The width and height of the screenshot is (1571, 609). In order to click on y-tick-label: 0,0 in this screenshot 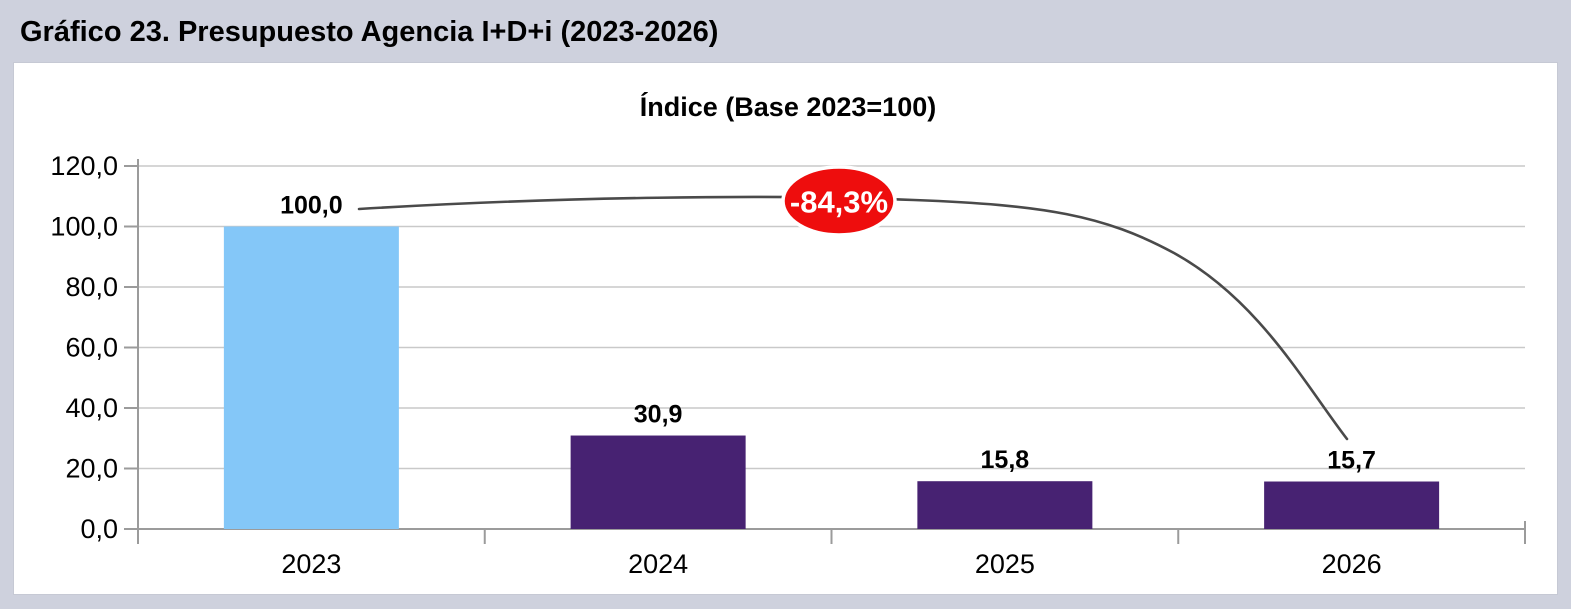, I will do `click(99, 529)`.